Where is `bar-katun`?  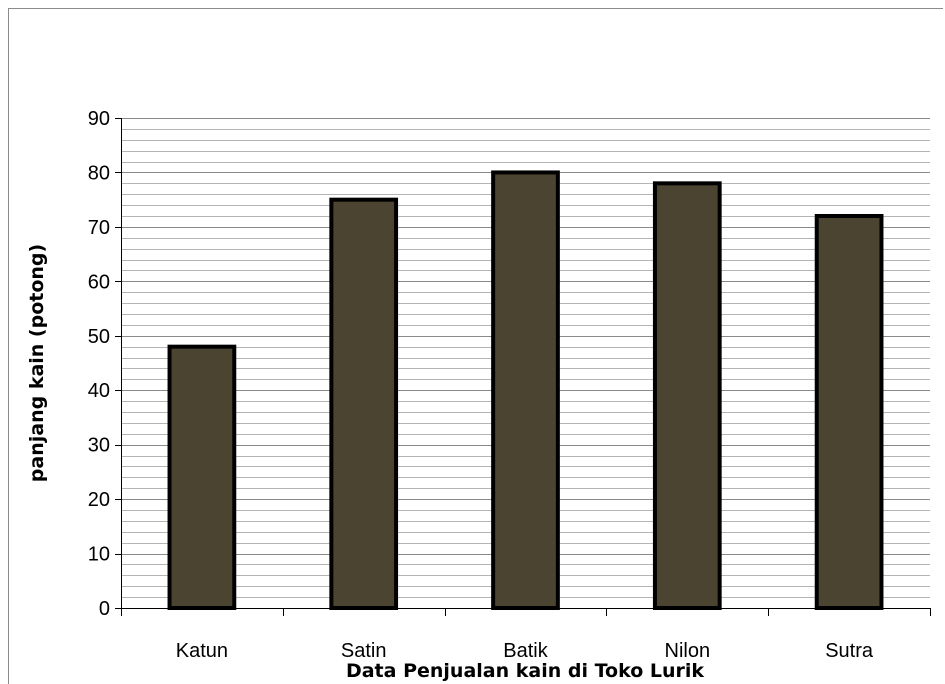
bar-katun is located at coordinates (202, 477).